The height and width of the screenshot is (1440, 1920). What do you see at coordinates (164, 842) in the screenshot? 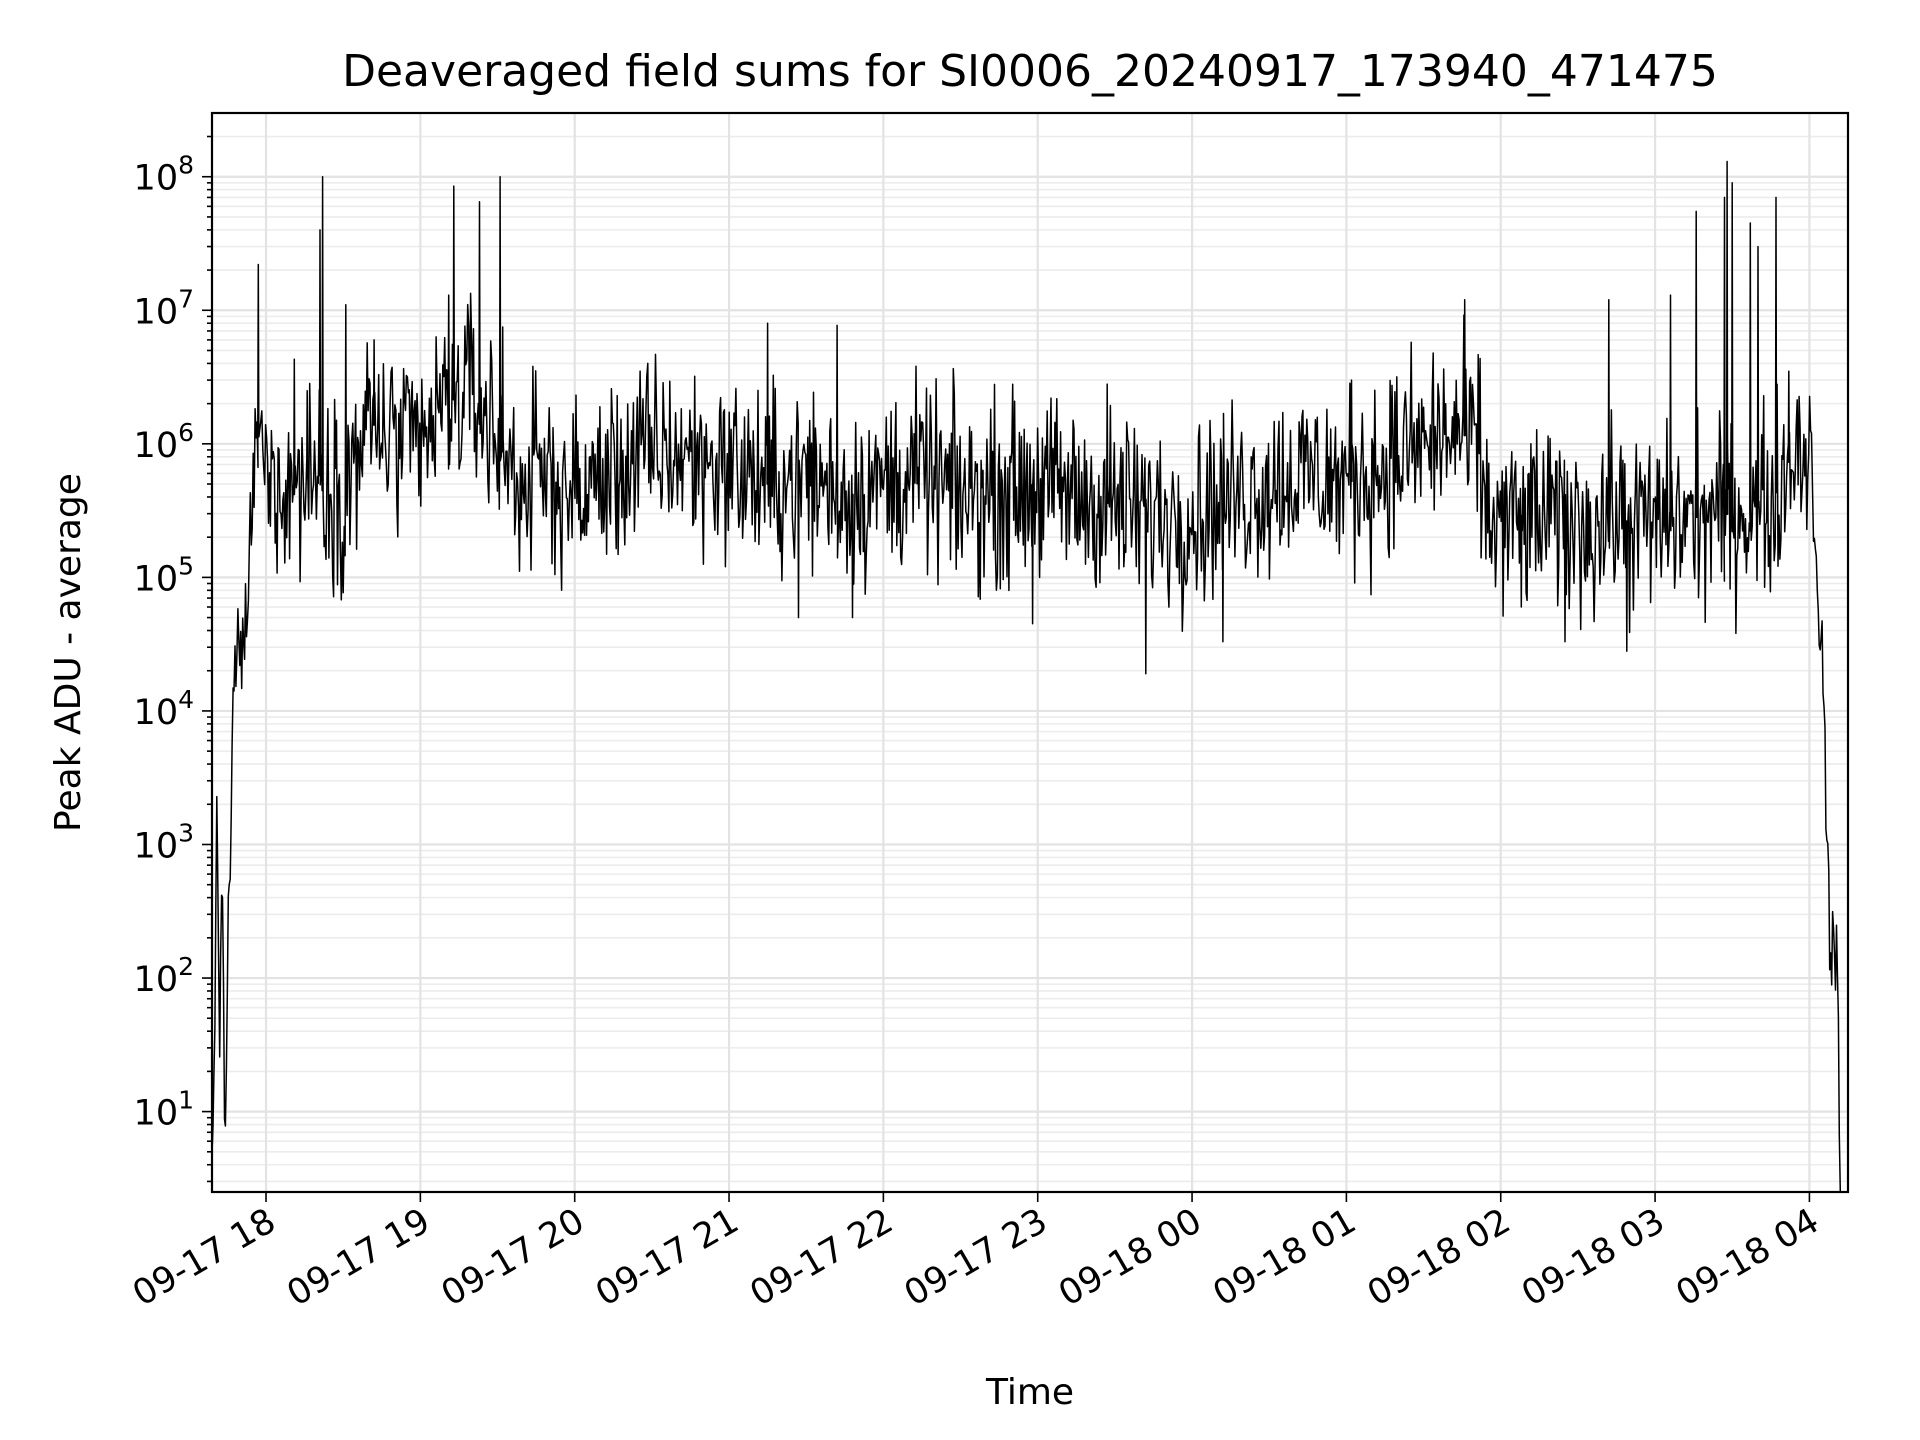
I see `y-tick-label: 10³` at bounding box center [164, 842].